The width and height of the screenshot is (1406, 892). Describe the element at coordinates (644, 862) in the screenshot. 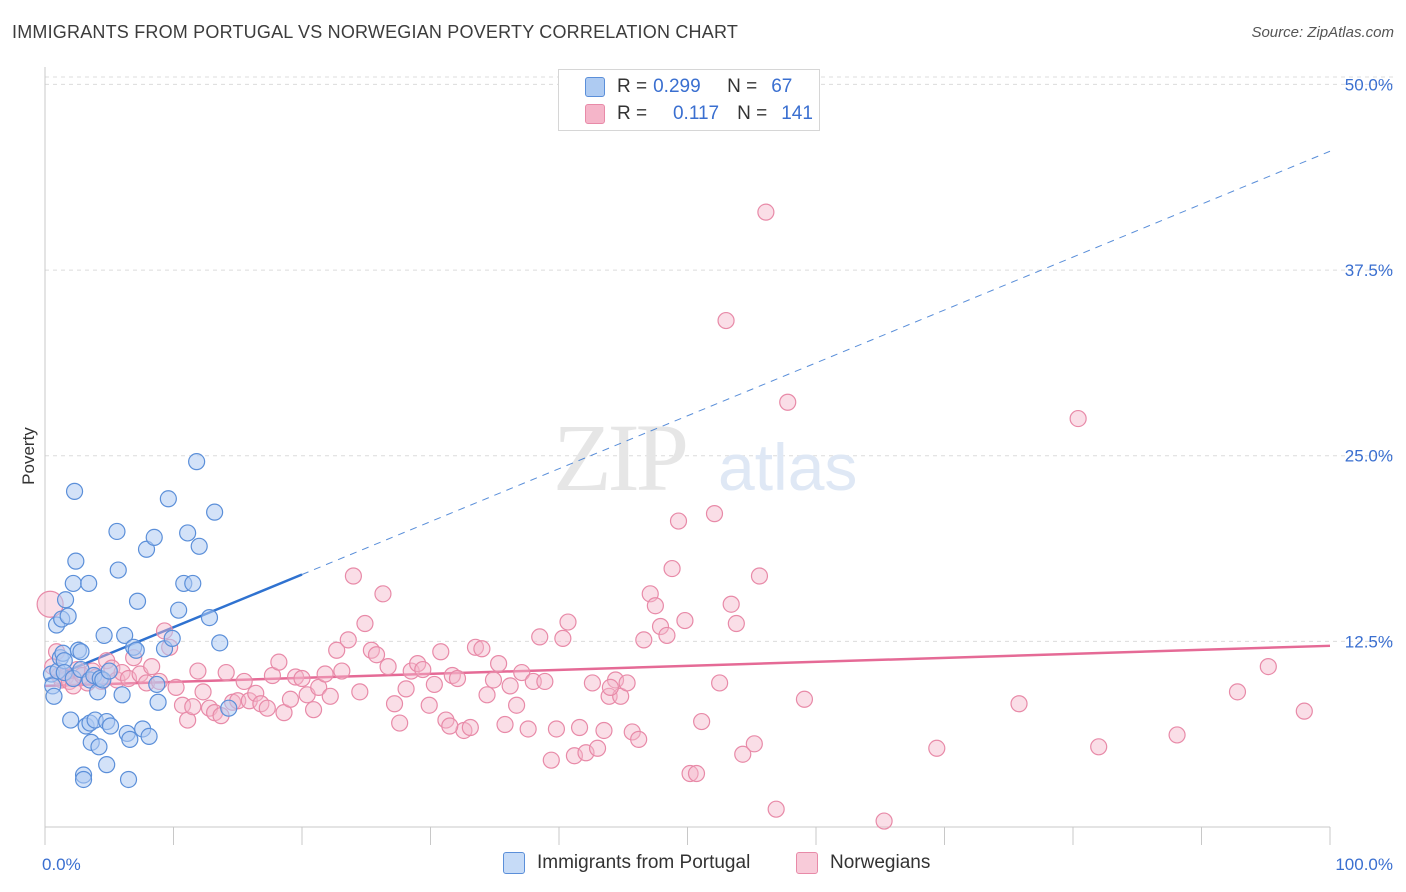

I see `legend-label-portugal: Immigrants from Portugal` at that location.